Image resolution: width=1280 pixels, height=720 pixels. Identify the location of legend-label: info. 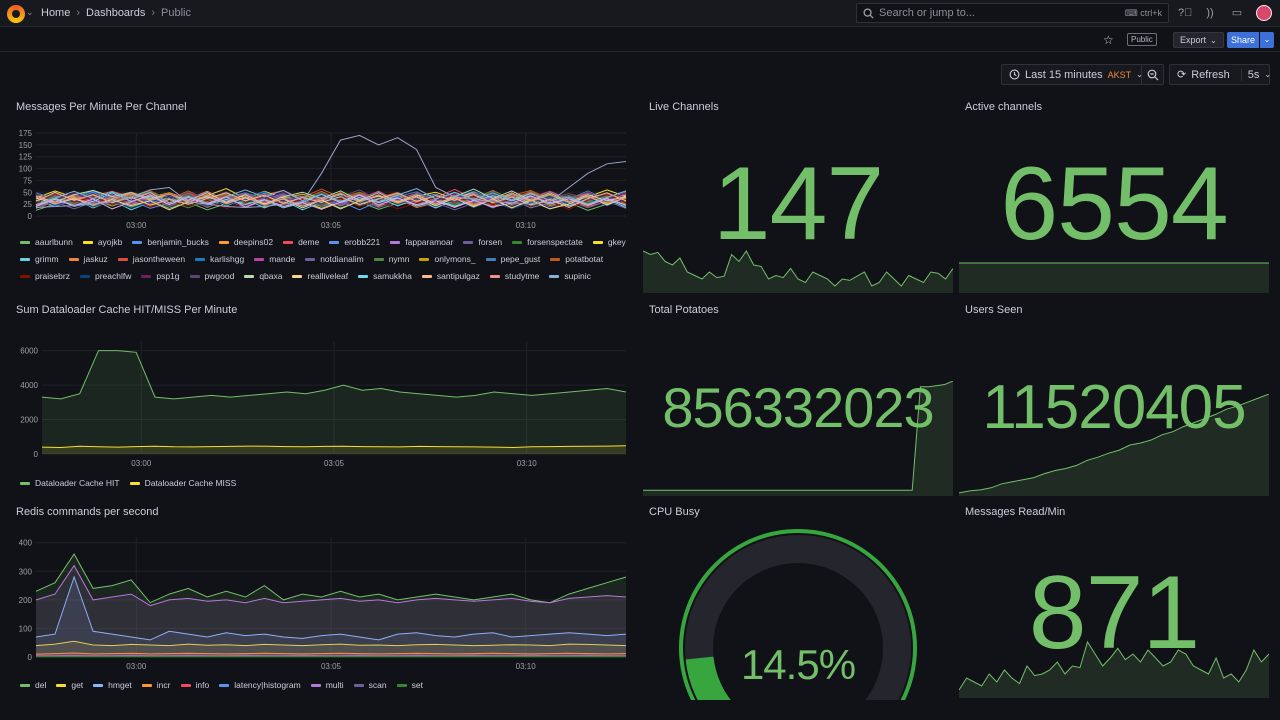
(202, 685).